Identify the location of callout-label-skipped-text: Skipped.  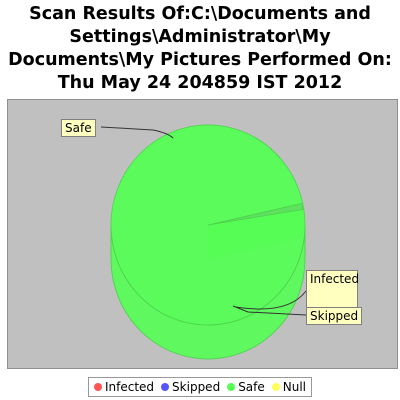
(334, 316).